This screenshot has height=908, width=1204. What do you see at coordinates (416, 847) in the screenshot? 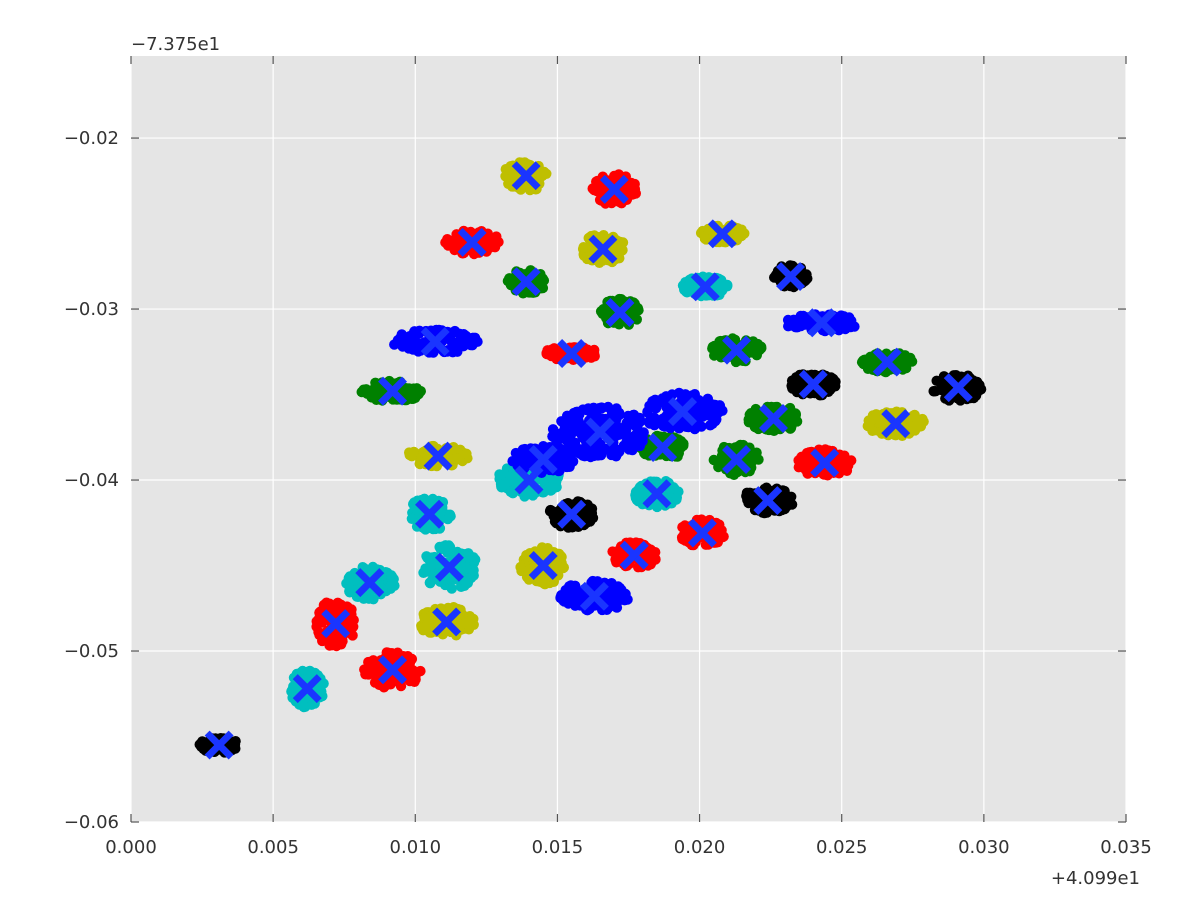
I see `x-tick-label: 0.010` at bounding box center [416, 847].